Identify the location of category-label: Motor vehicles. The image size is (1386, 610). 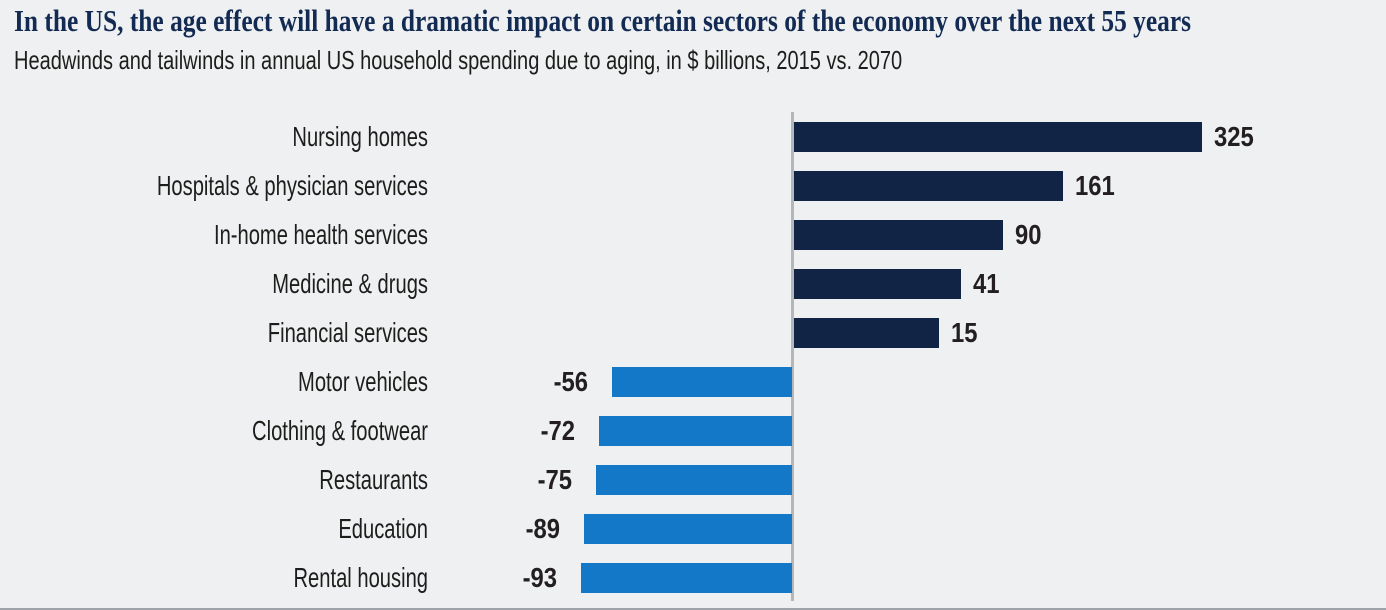
(363, 381).